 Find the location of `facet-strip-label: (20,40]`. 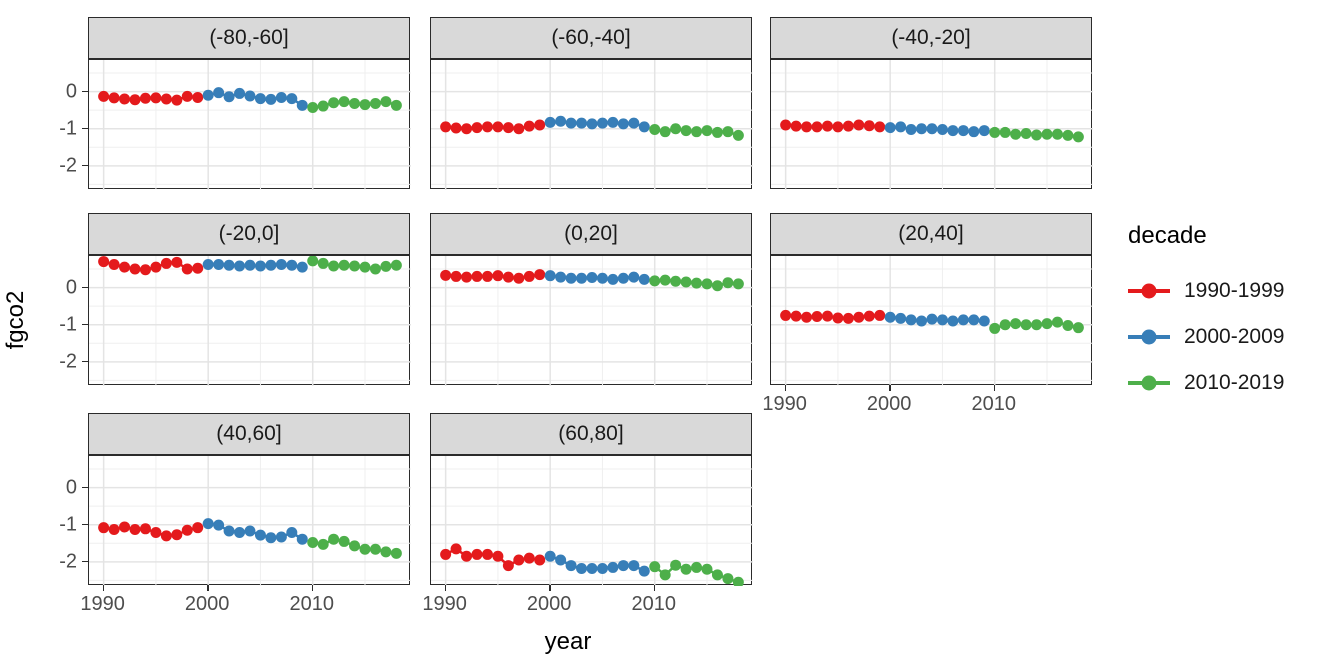

facet-strip-label: (20,40] is located at coordinates (931, 233).